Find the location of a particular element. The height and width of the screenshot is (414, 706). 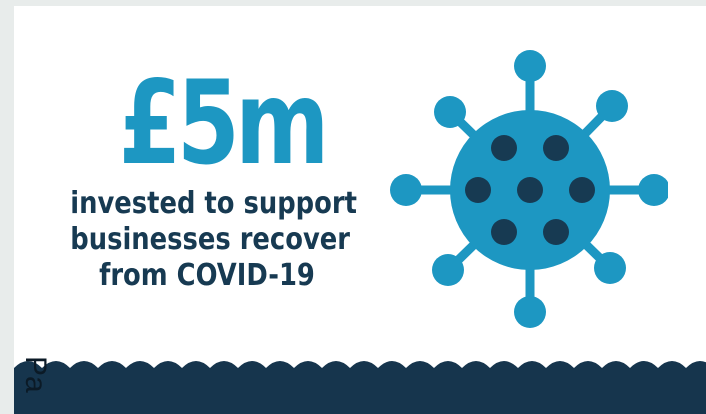

amount-figure: £5m is located at coordinates (224, 123).